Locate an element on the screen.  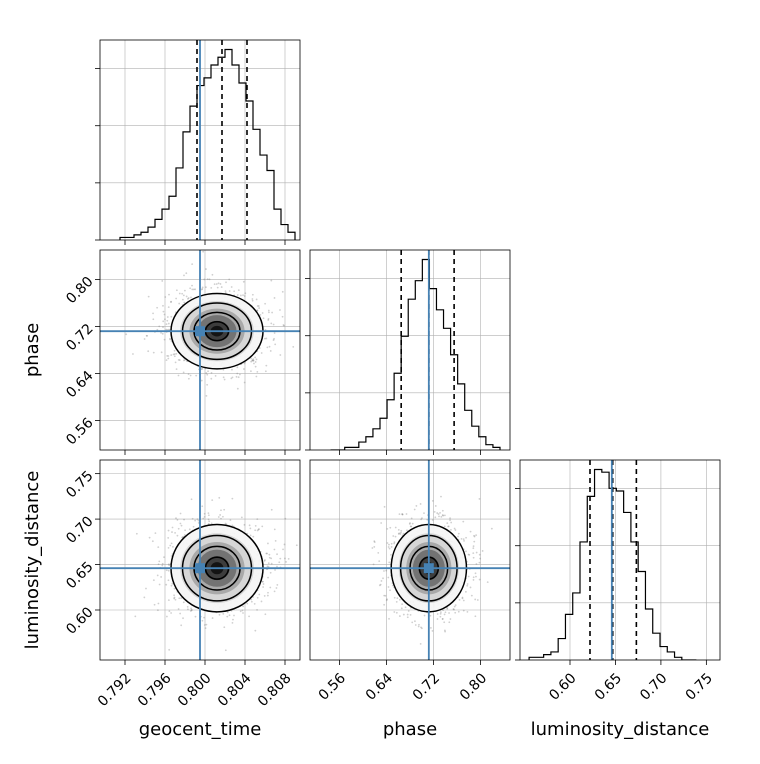
panel-phase-hist is located at coordinates (408, 352).